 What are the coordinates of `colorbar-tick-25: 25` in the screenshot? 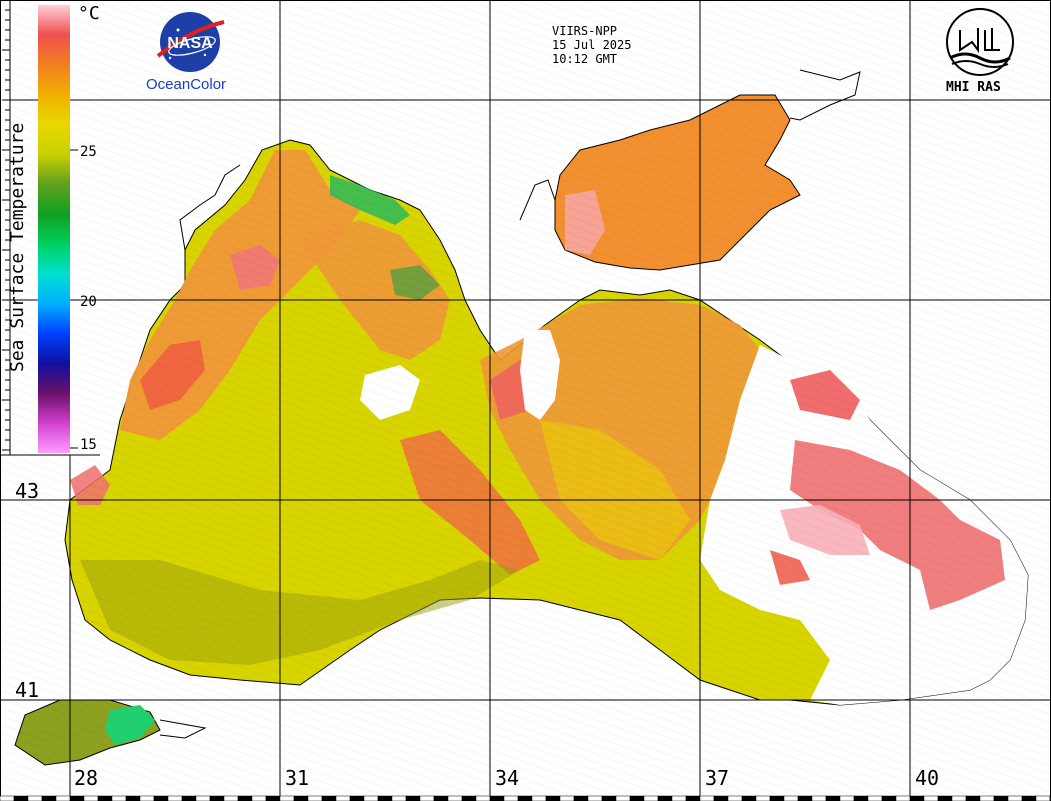 It's located at (88, 152).